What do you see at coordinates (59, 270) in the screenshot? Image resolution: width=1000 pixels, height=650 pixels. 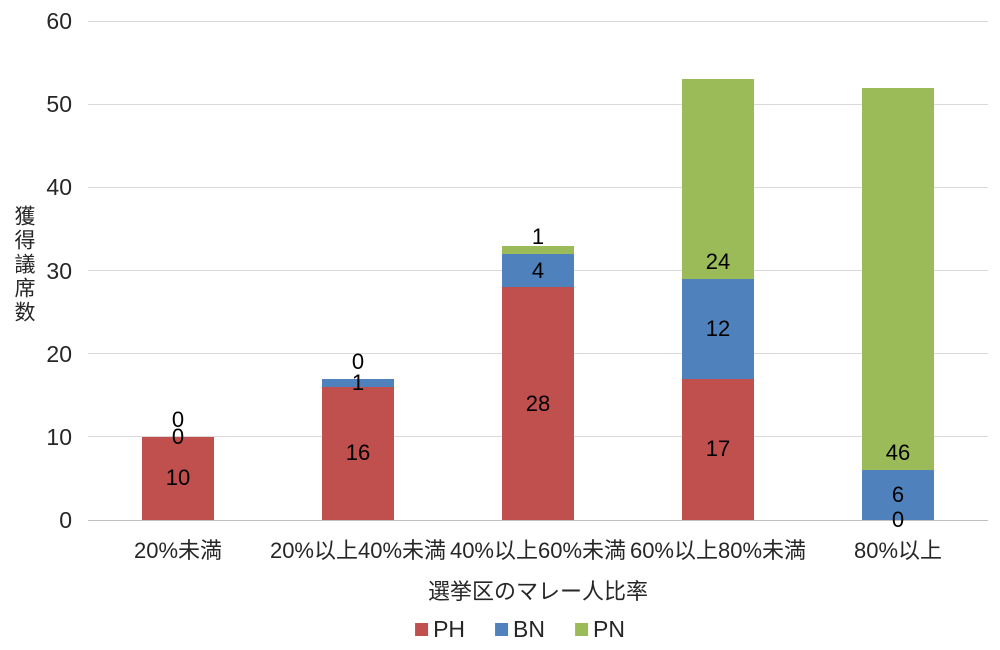 I see `y-tick-label: 30` at bounding box center [59, 270].